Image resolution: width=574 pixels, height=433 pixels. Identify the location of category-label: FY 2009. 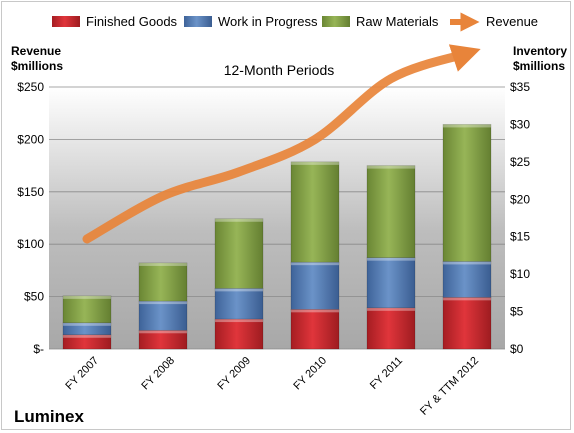
(234, 374).